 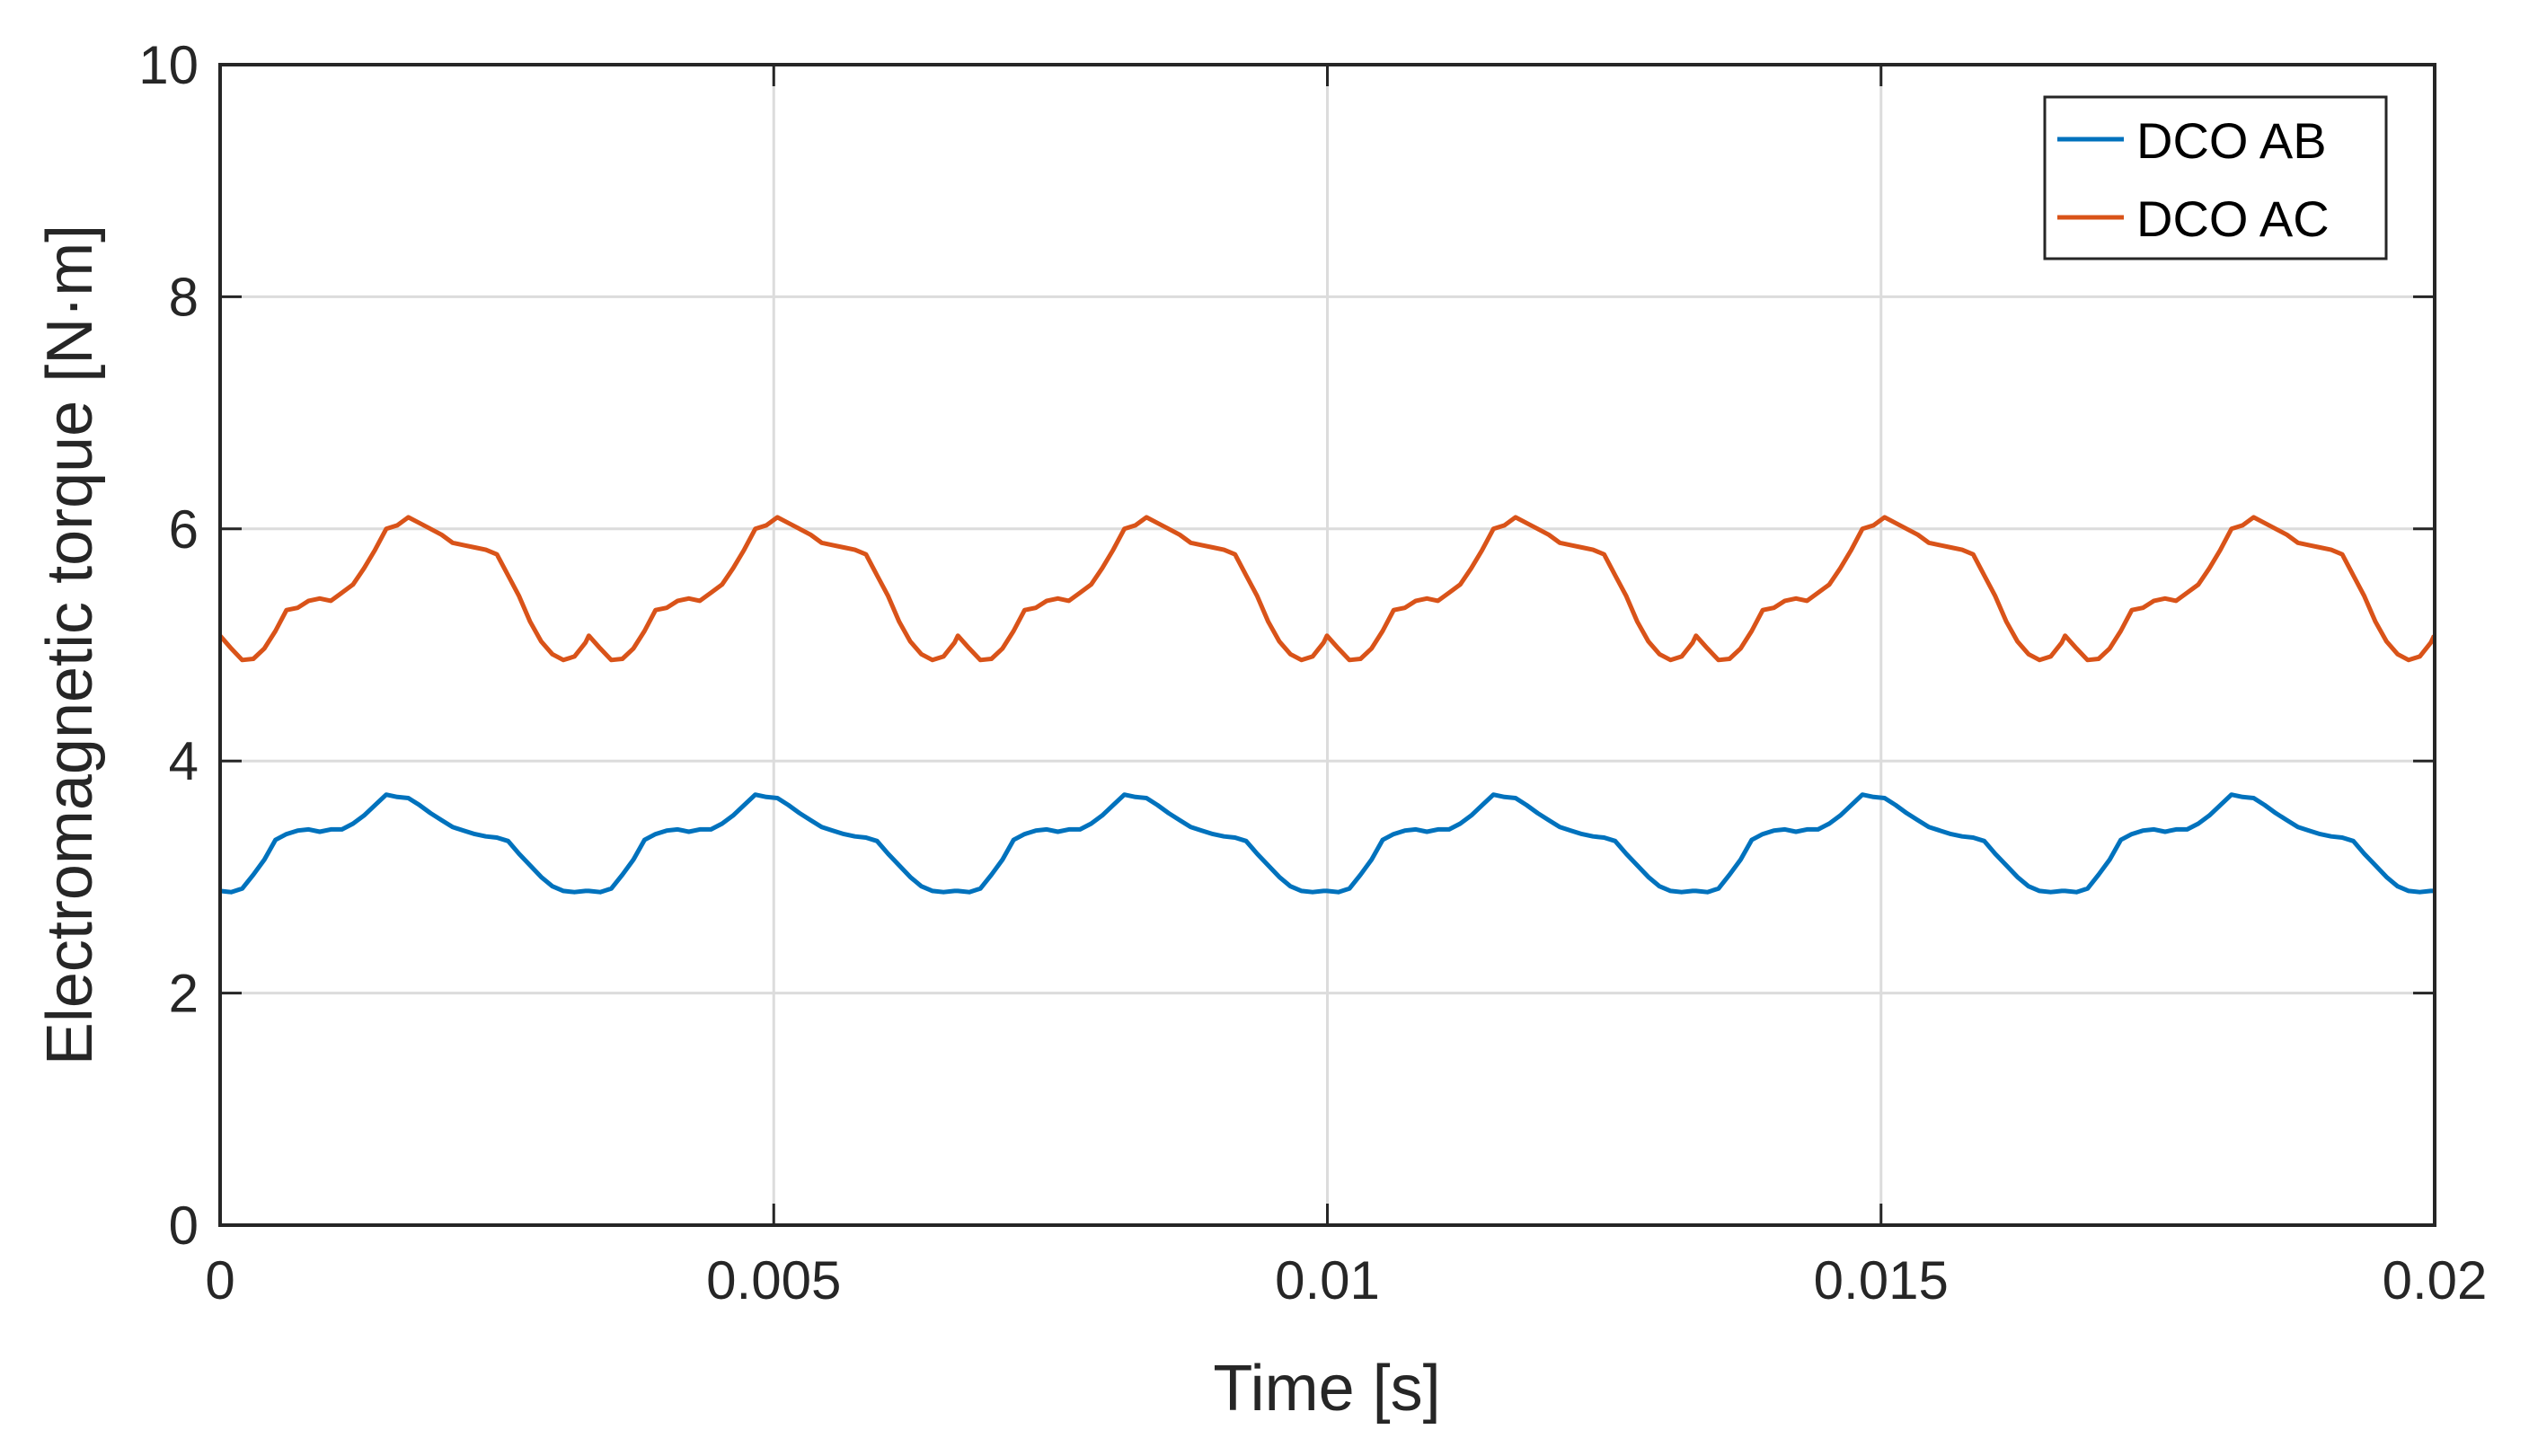 What do you see at coordinates (184, 1226) in the screenshot?
I see `y-tick-label: 0` at bounding box center [184, 1226].